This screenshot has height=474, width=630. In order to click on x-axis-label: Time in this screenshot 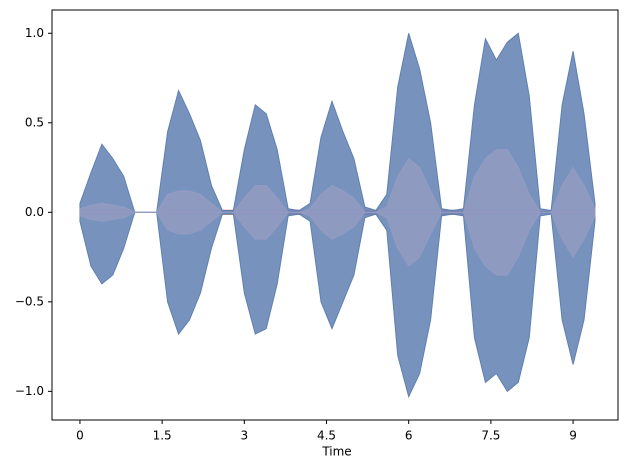, I will do `click(336, 452)`.